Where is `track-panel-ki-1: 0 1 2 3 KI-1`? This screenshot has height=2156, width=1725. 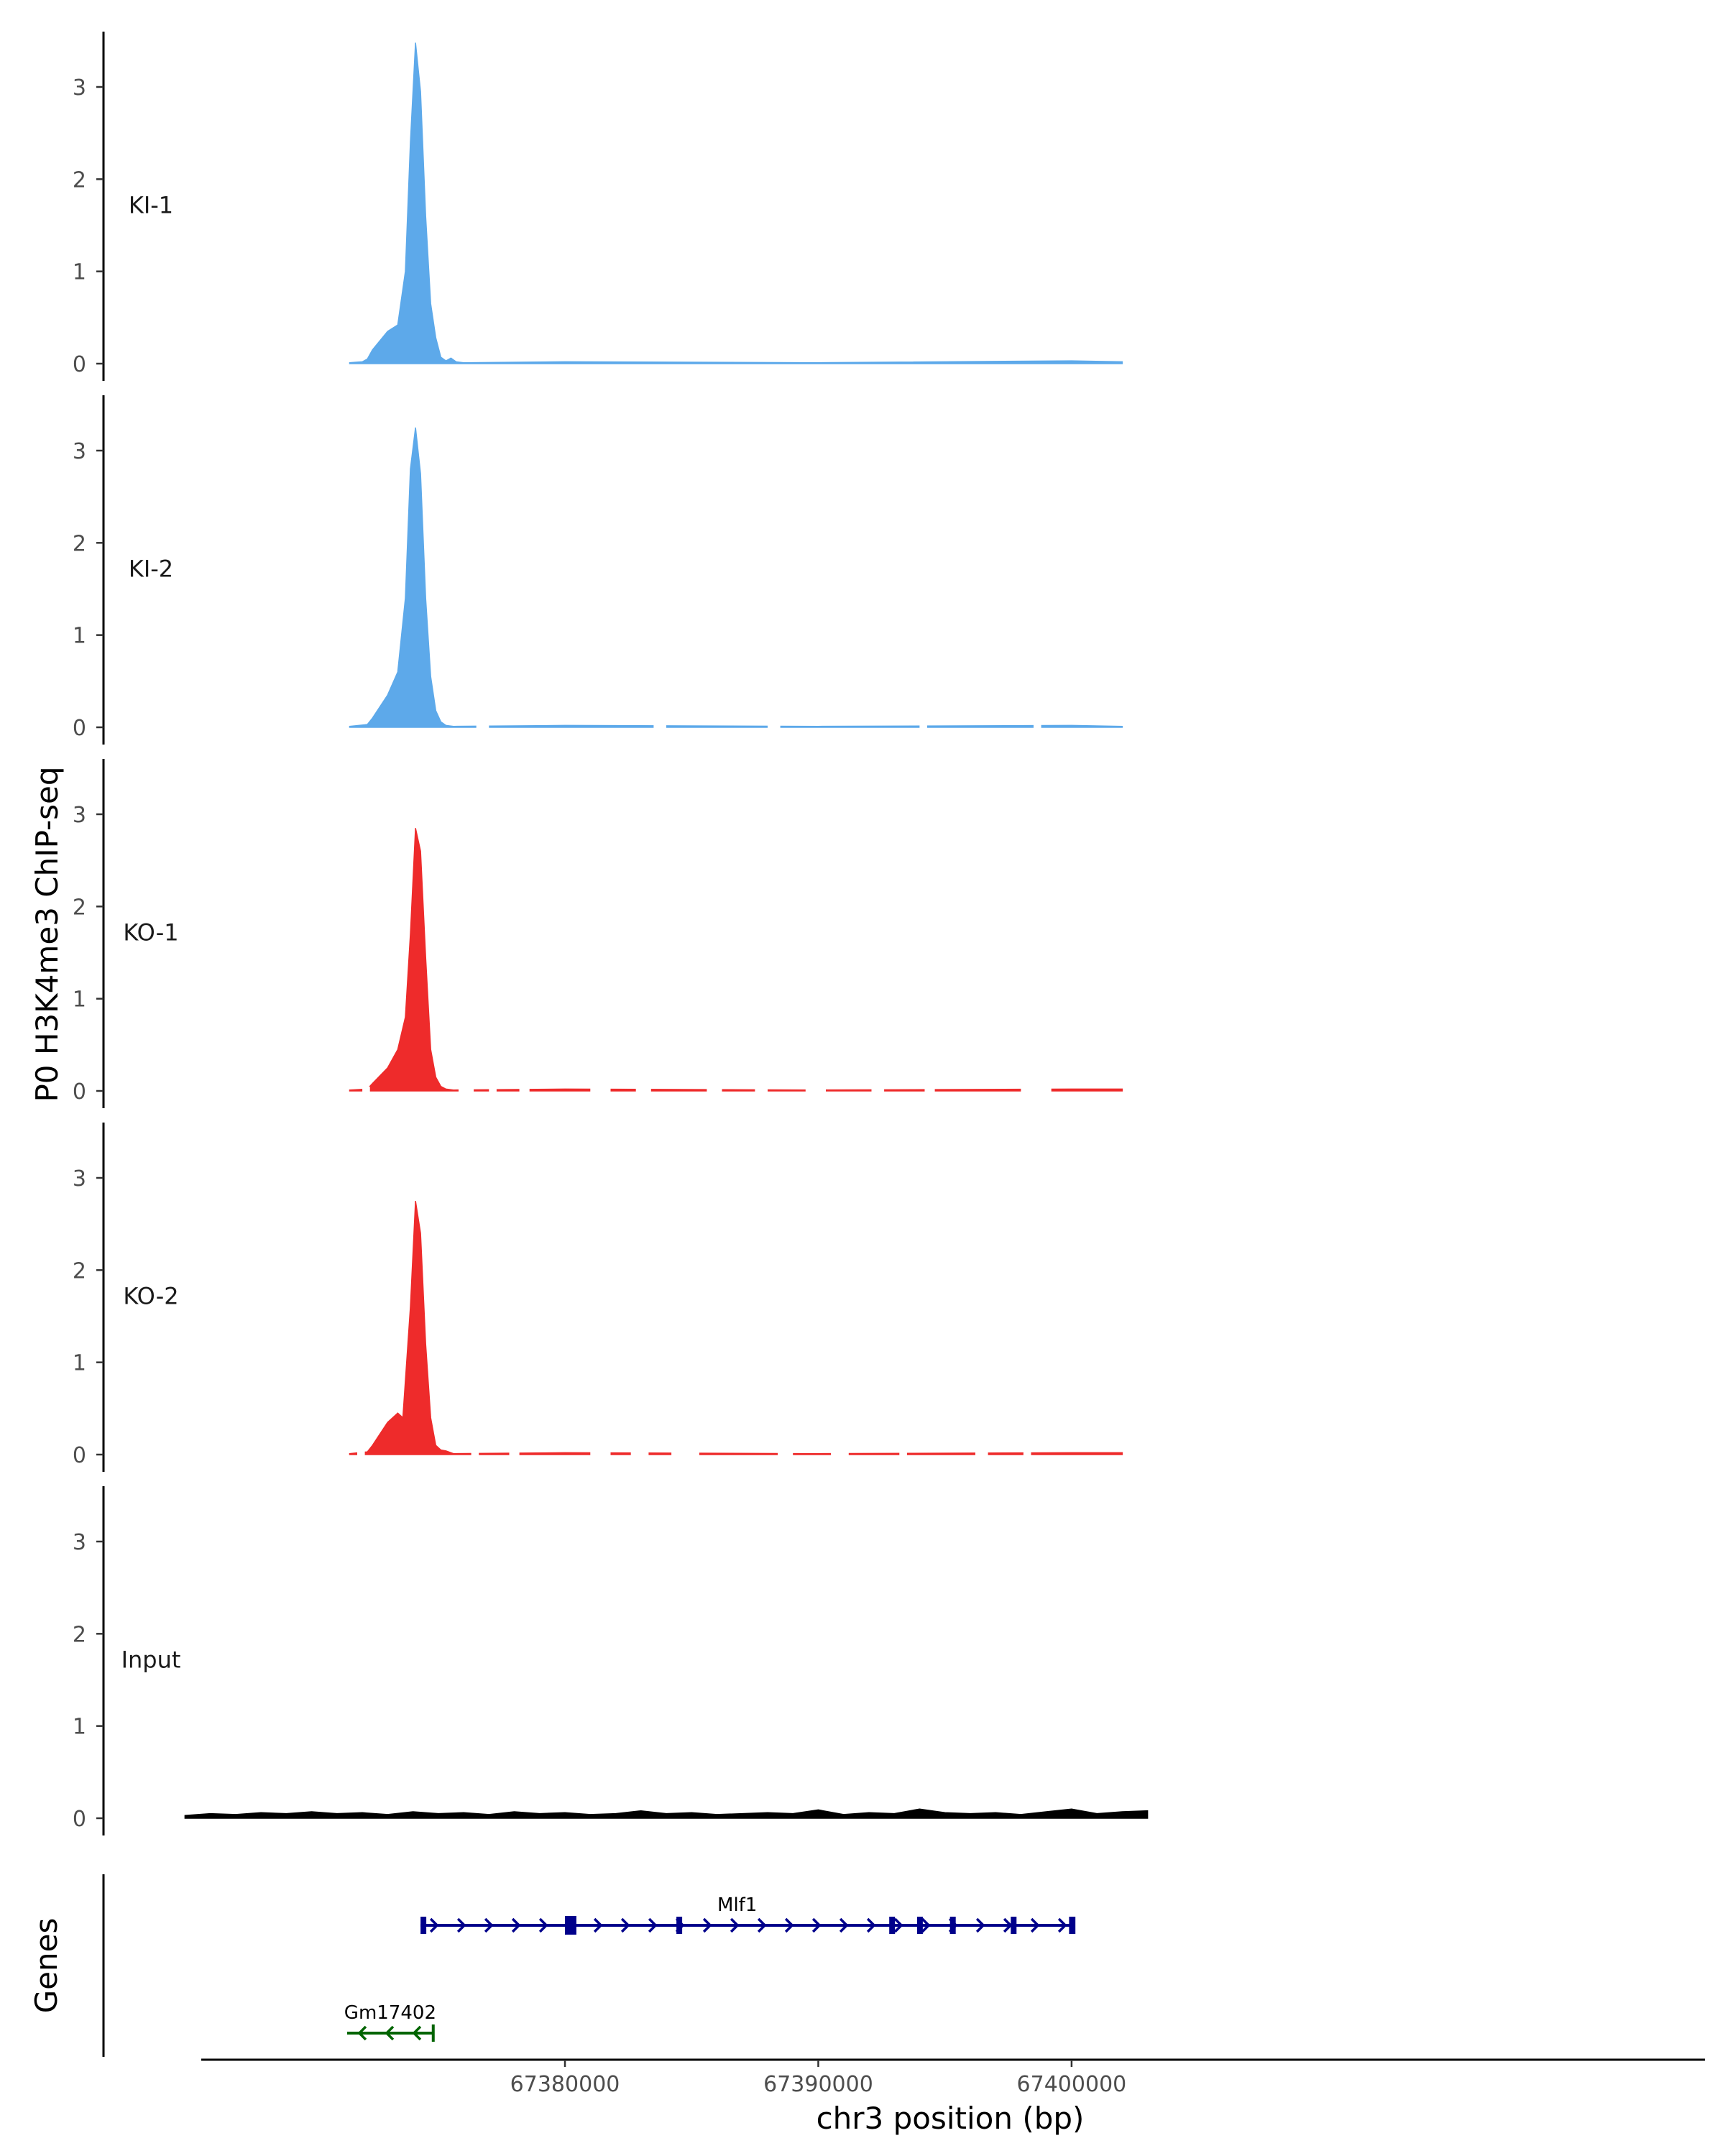
track-panel-ki-1: 0 1 2 3 KI-1 is located at coordinates (598, 206).